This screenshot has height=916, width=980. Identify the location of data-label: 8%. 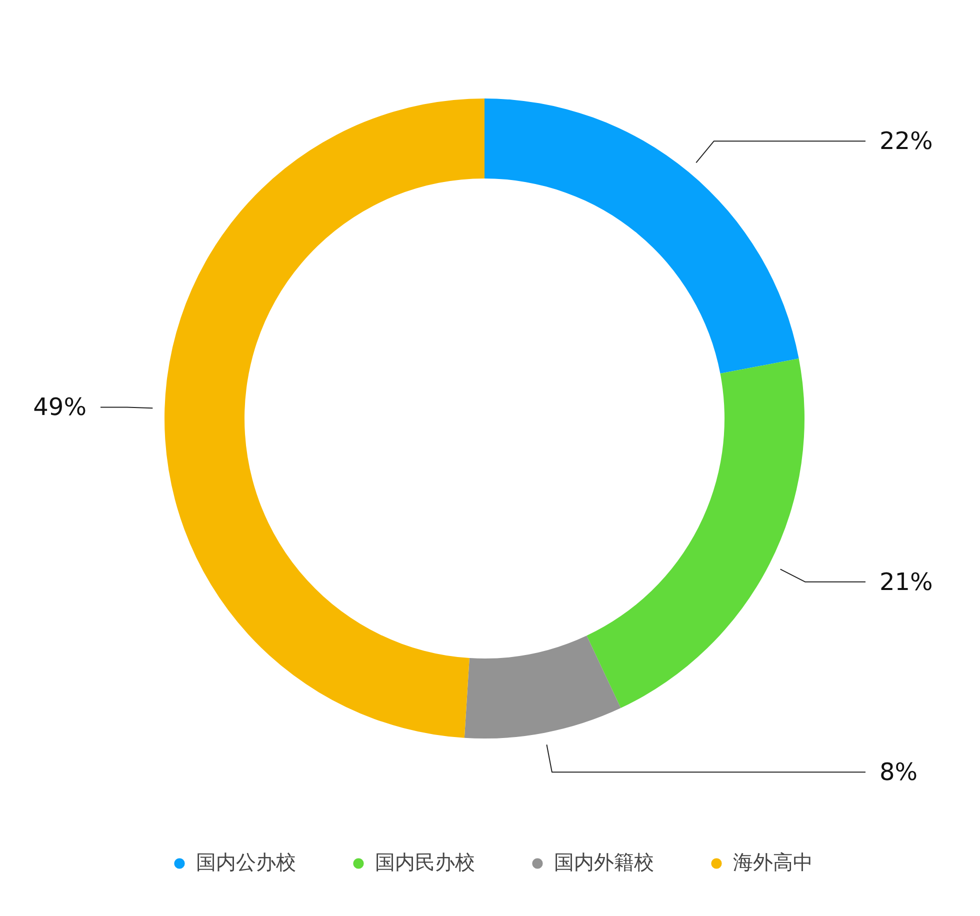
(899, 772).